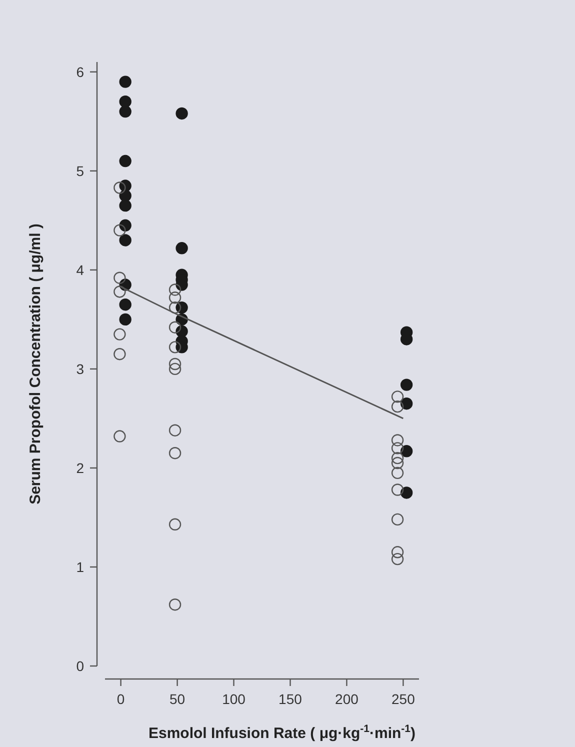 The image size is (575, 747). What do you see at coordinates (404, 699) in the screenshot?
I see `x-tick-label: 250` at bounding box center [404, 699].